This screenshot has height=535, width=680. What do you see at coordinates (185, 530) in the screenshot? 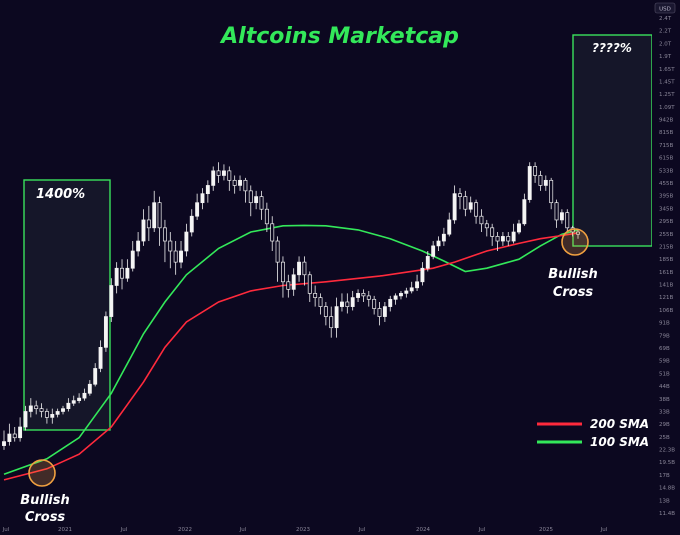
I see `x-tick-label: 2022` at bounding box center [185, 530].